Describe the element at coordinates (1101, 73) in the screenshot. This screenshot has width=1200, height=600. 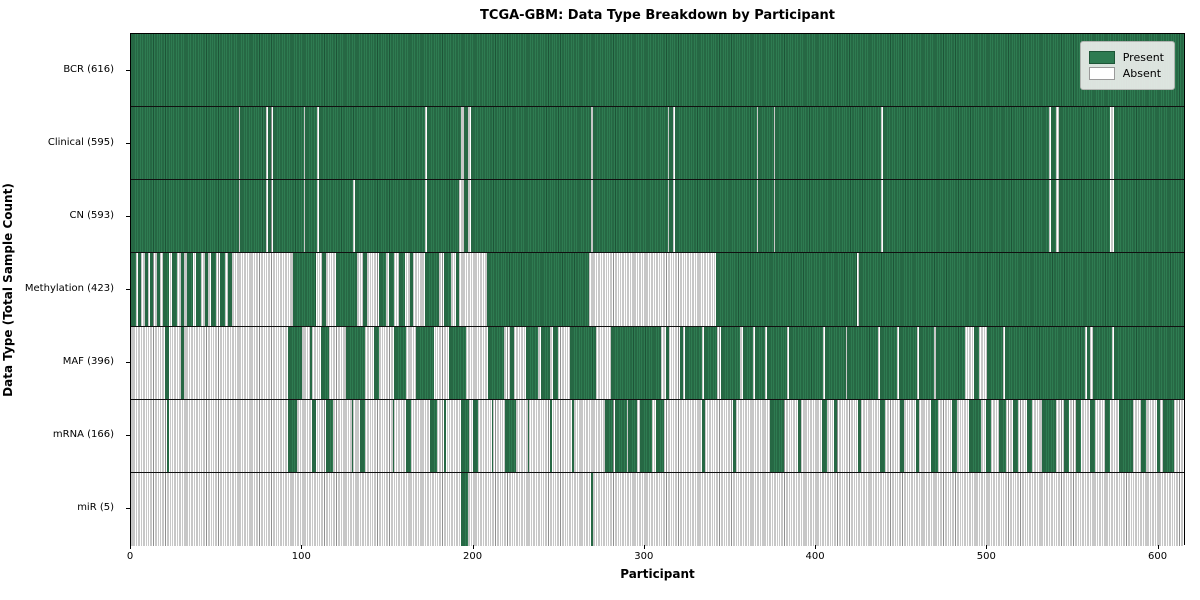
I see `absent-swatch` at that location.